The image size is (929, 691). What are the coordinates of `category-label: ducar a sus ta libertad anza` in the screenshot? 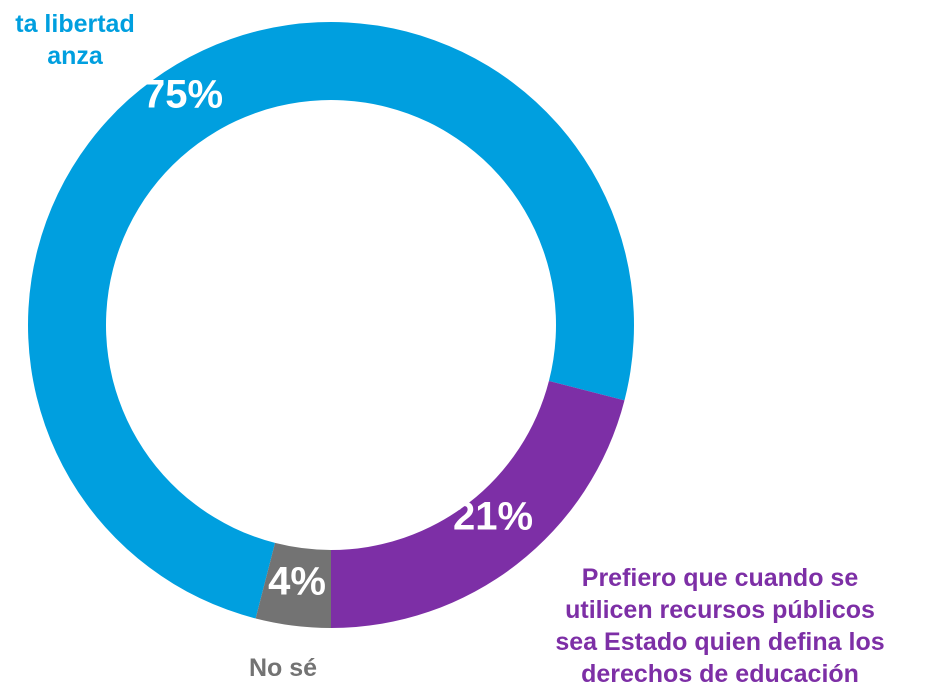 It's located at (75, 35).